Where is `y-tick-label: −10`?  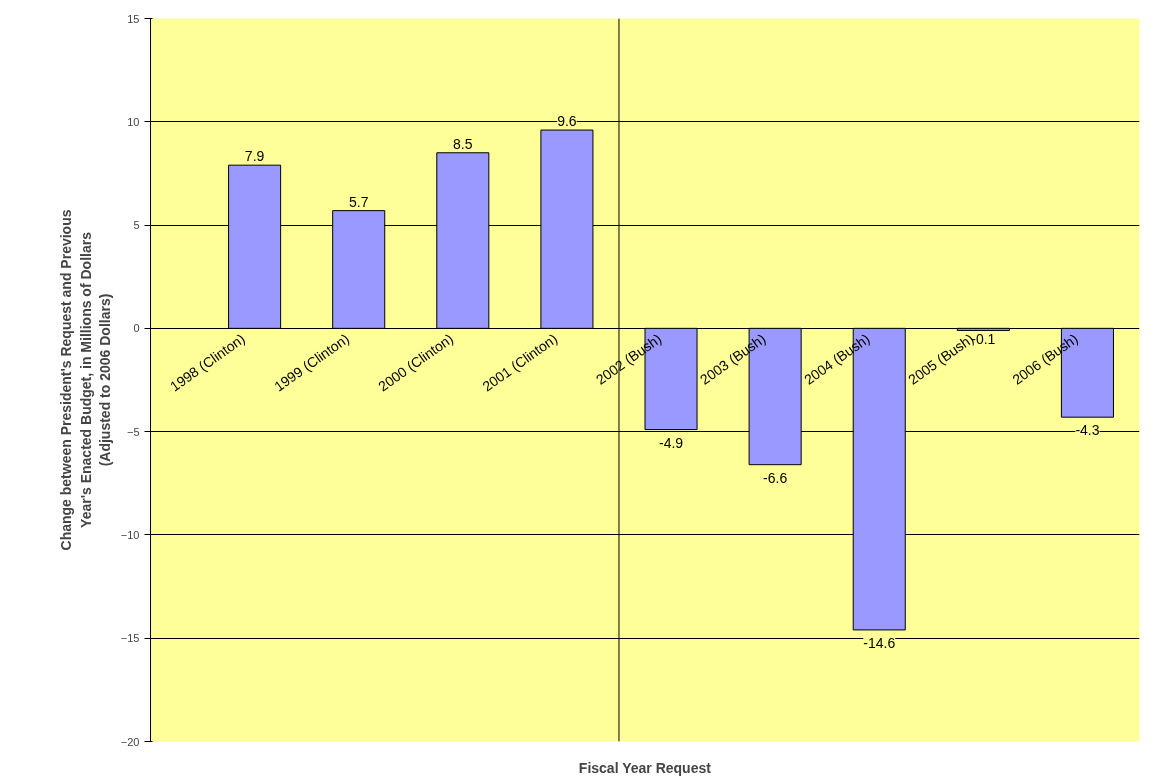 y-tick-label: −10 is located at coordinates (130, 534).